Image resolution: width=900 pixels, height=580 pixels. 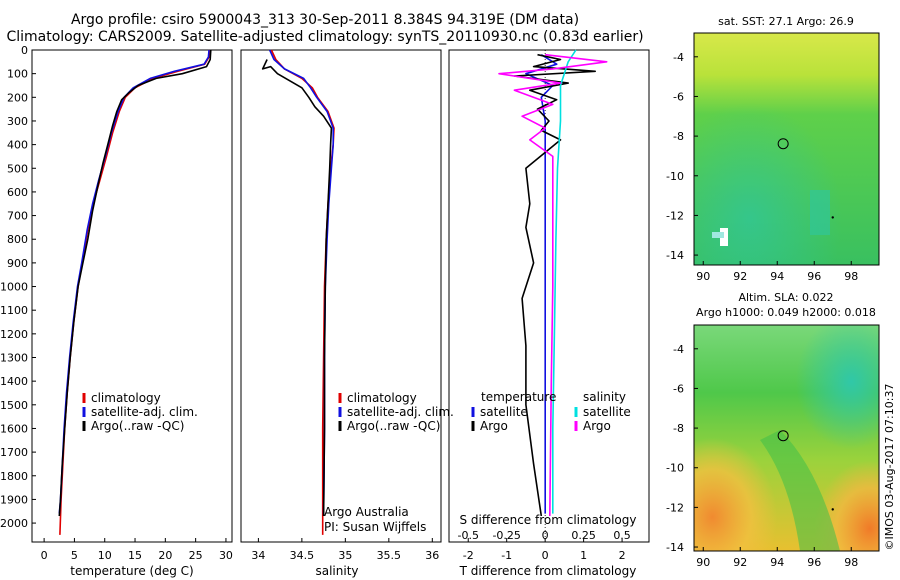 What do you see at coordinates (375, 527) in the screenshot?
I see `salinity-annotation-line2: PI: Susan Wijffels` at bounding box center [375, 527].